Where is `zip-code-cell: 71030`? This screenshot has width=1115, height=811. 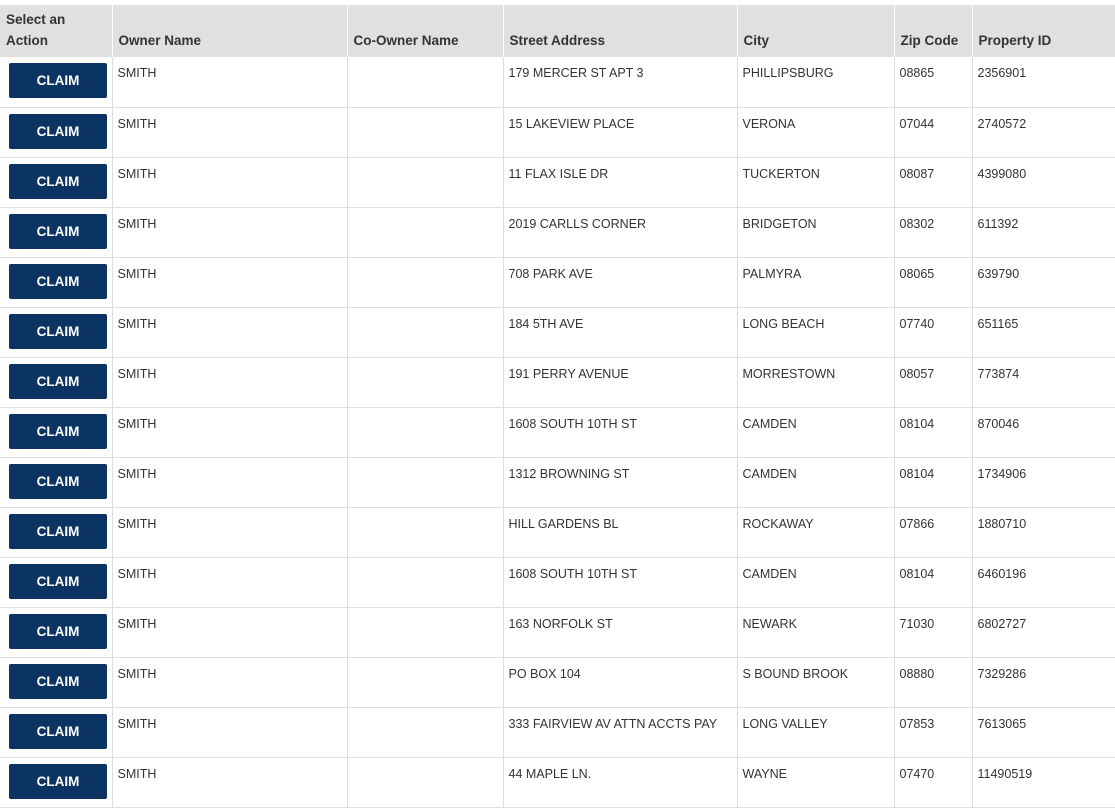
zip-code-cell: 71030 is located at coordinates (933, 632).